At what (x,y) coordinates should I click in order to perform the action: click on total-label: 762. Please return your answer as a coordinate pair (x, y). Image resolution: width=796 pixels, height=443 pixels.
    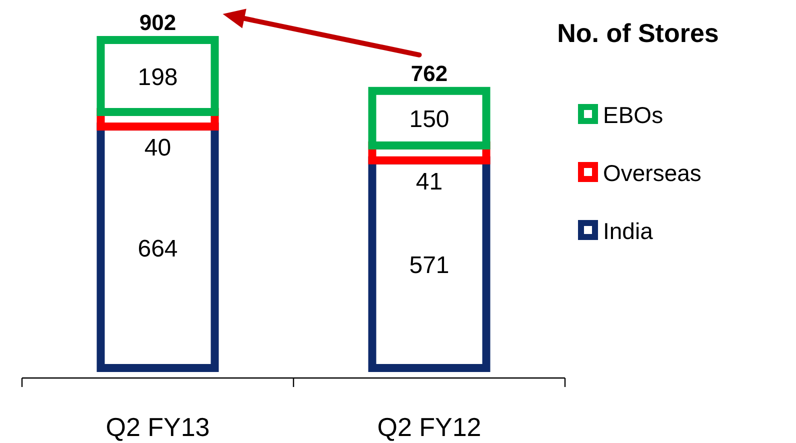
    Looking at the image, I should click on (429, 73).